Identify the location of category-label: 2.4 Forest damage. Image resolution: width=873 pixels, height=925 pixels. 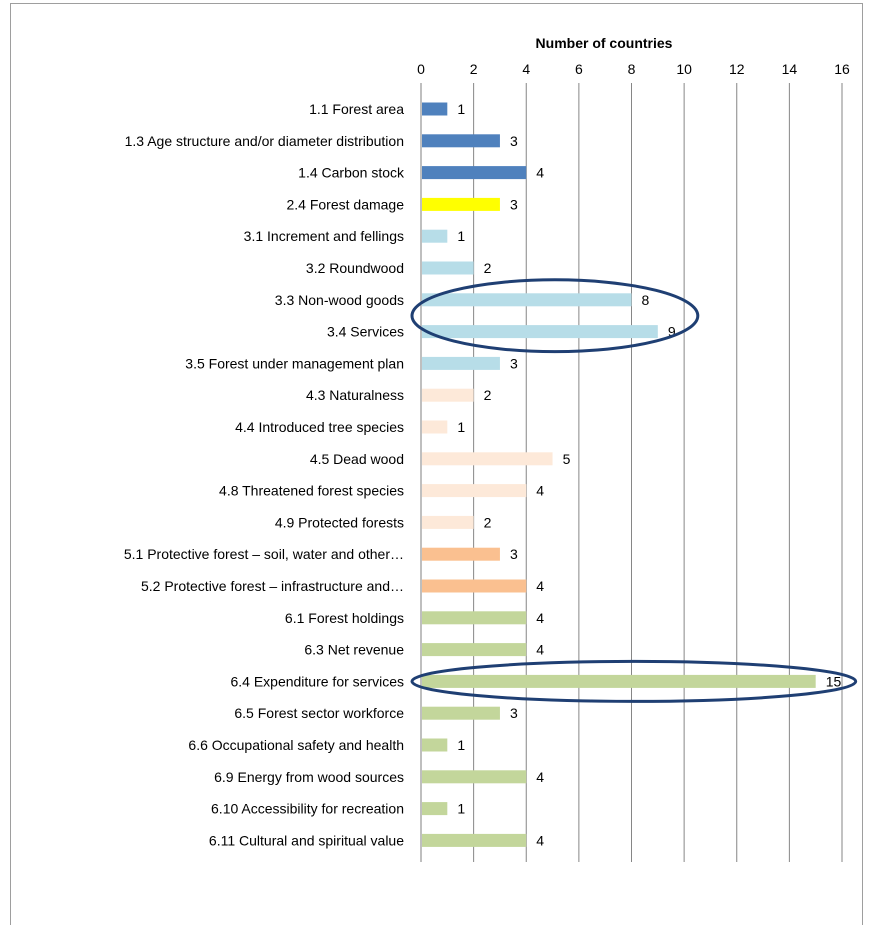
(345, 204).